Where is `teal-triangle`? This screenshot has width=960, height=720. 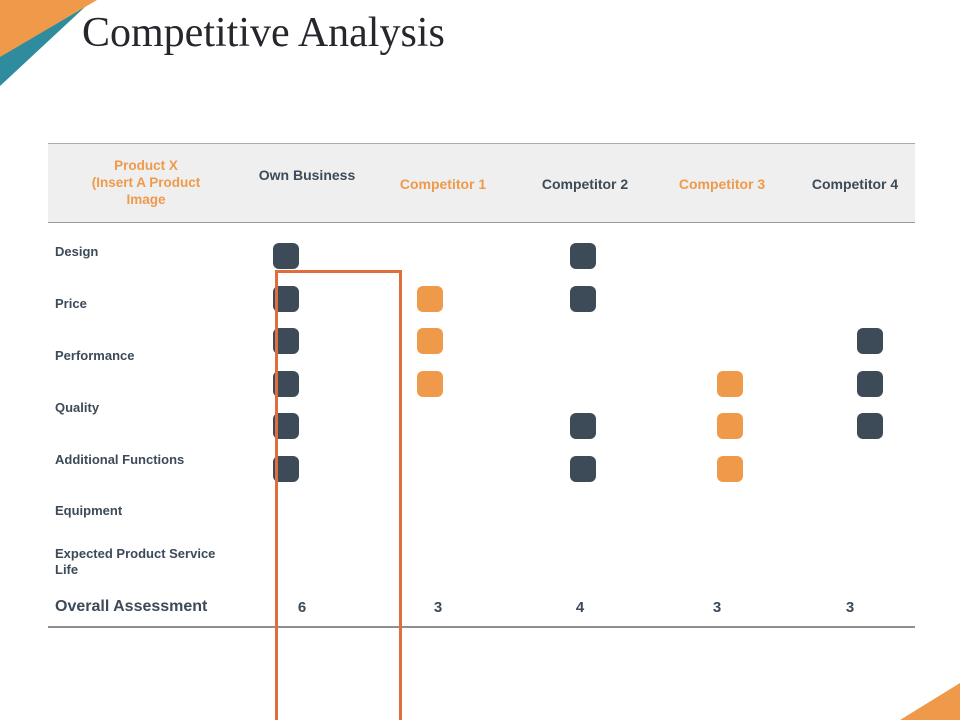 teal-triangle is located at coordinates (43, 46).